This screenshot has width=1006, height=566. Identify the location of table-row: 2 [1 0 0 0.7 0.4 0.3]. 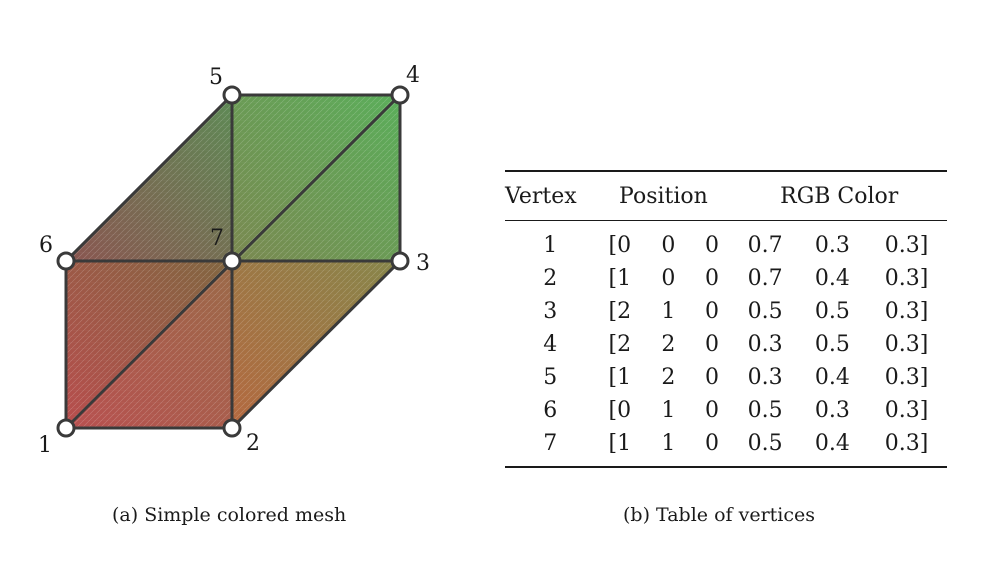
(726, 278).